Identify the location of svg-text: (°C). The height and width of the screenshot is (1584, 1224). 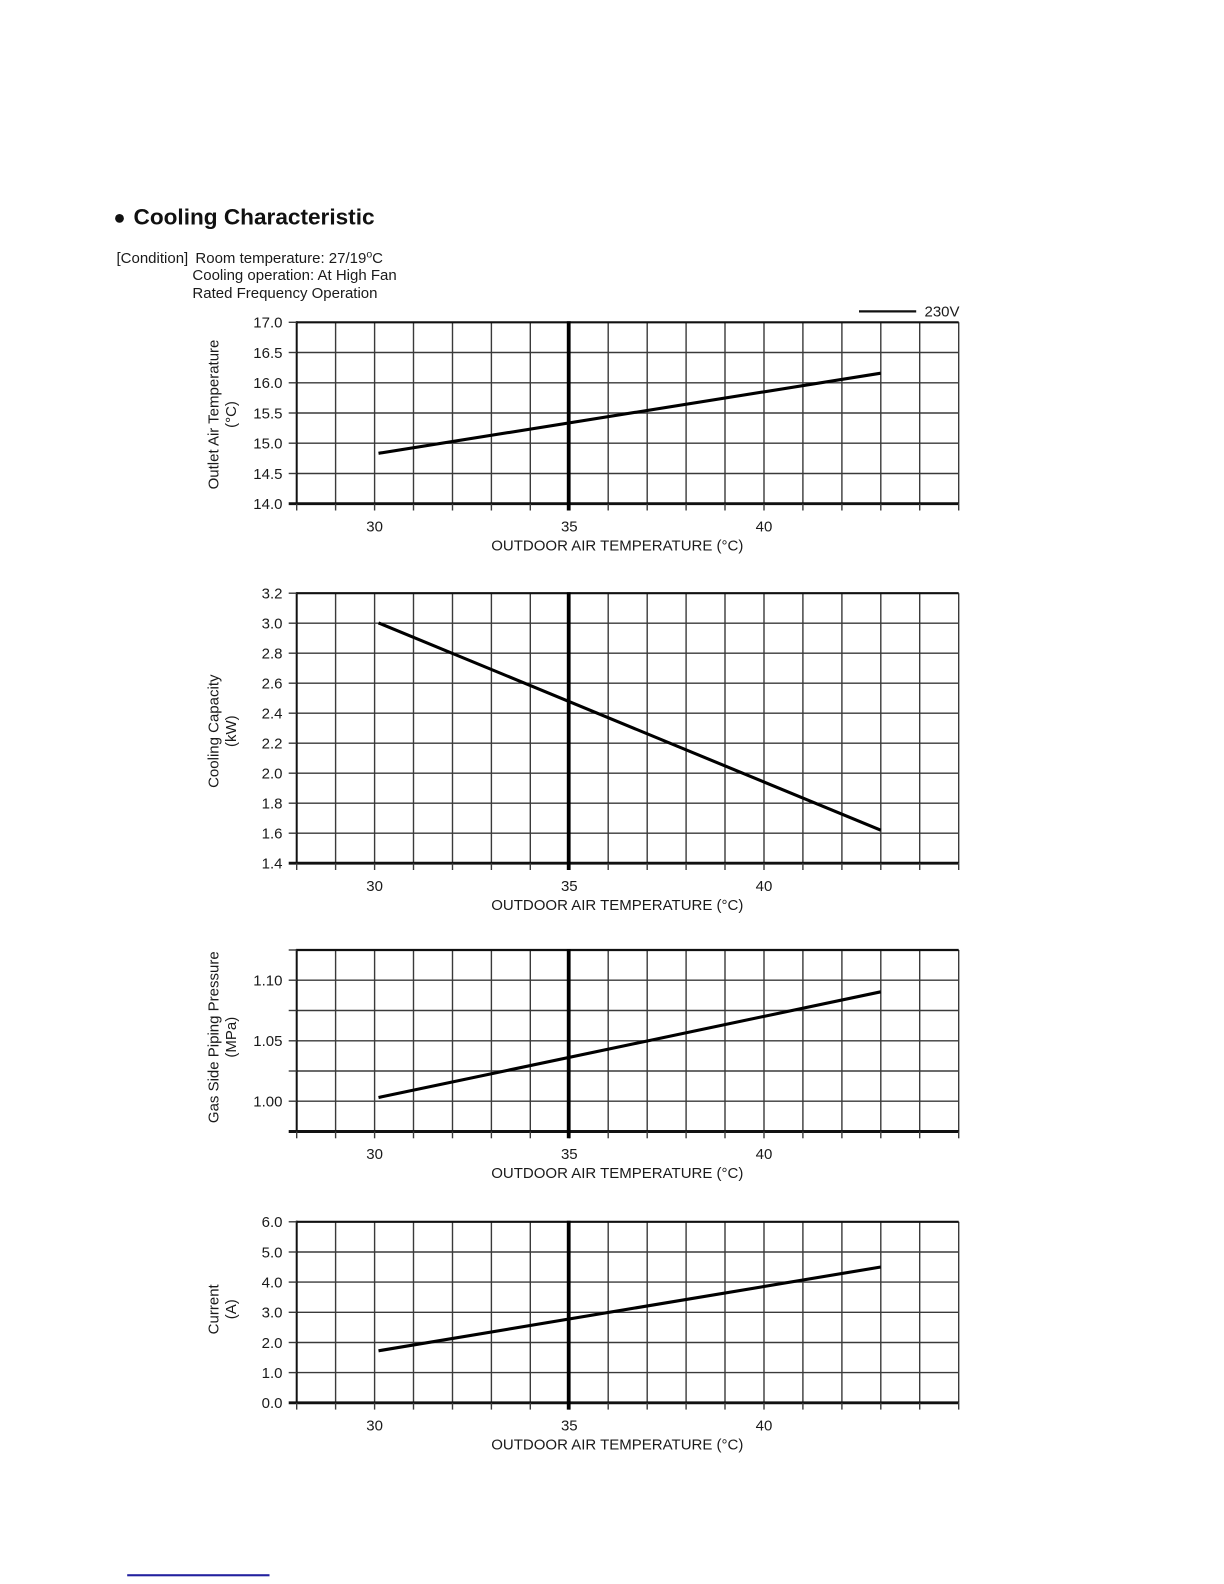
(231, 414).